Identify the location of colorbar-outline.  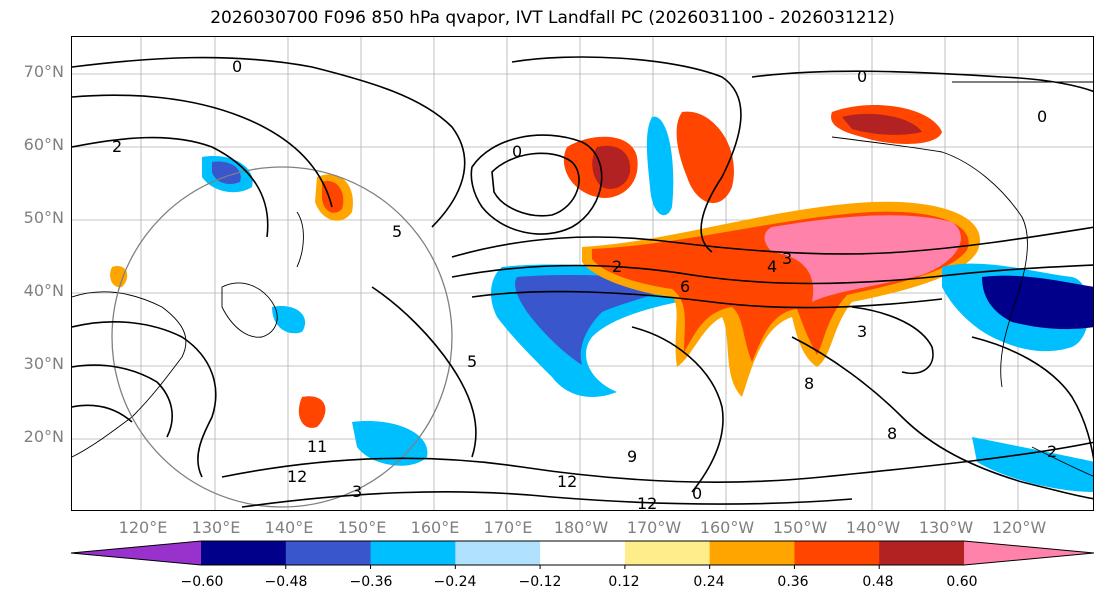
(582, 553).